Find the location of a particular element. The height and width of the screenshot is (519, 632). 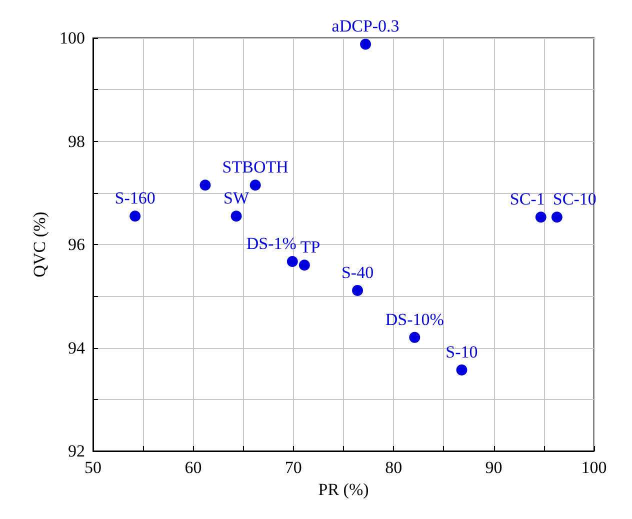

x-tick-label: 80 is located at coordinates (393, 467).